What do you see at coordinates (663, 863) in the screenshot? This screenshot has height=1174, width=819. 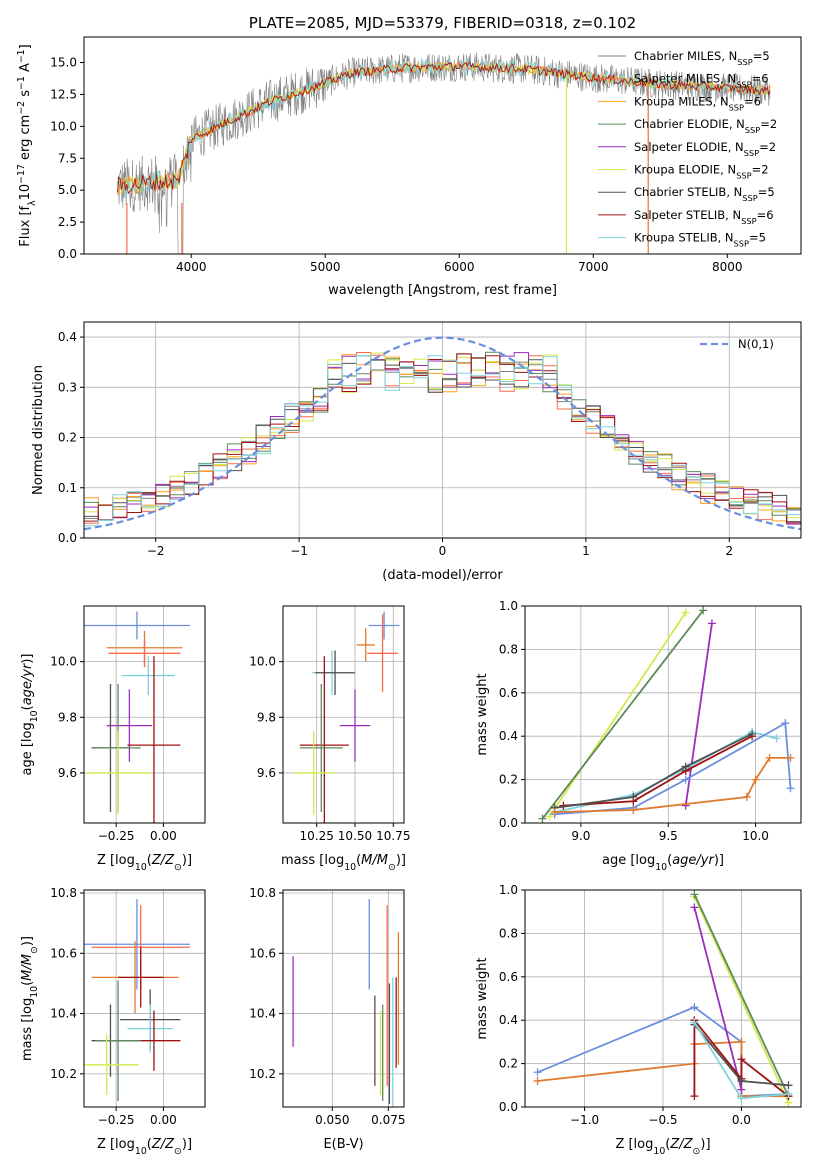 I see `x-axis-label: age [log10(age/yr)]` at bounding box center [663, 863].